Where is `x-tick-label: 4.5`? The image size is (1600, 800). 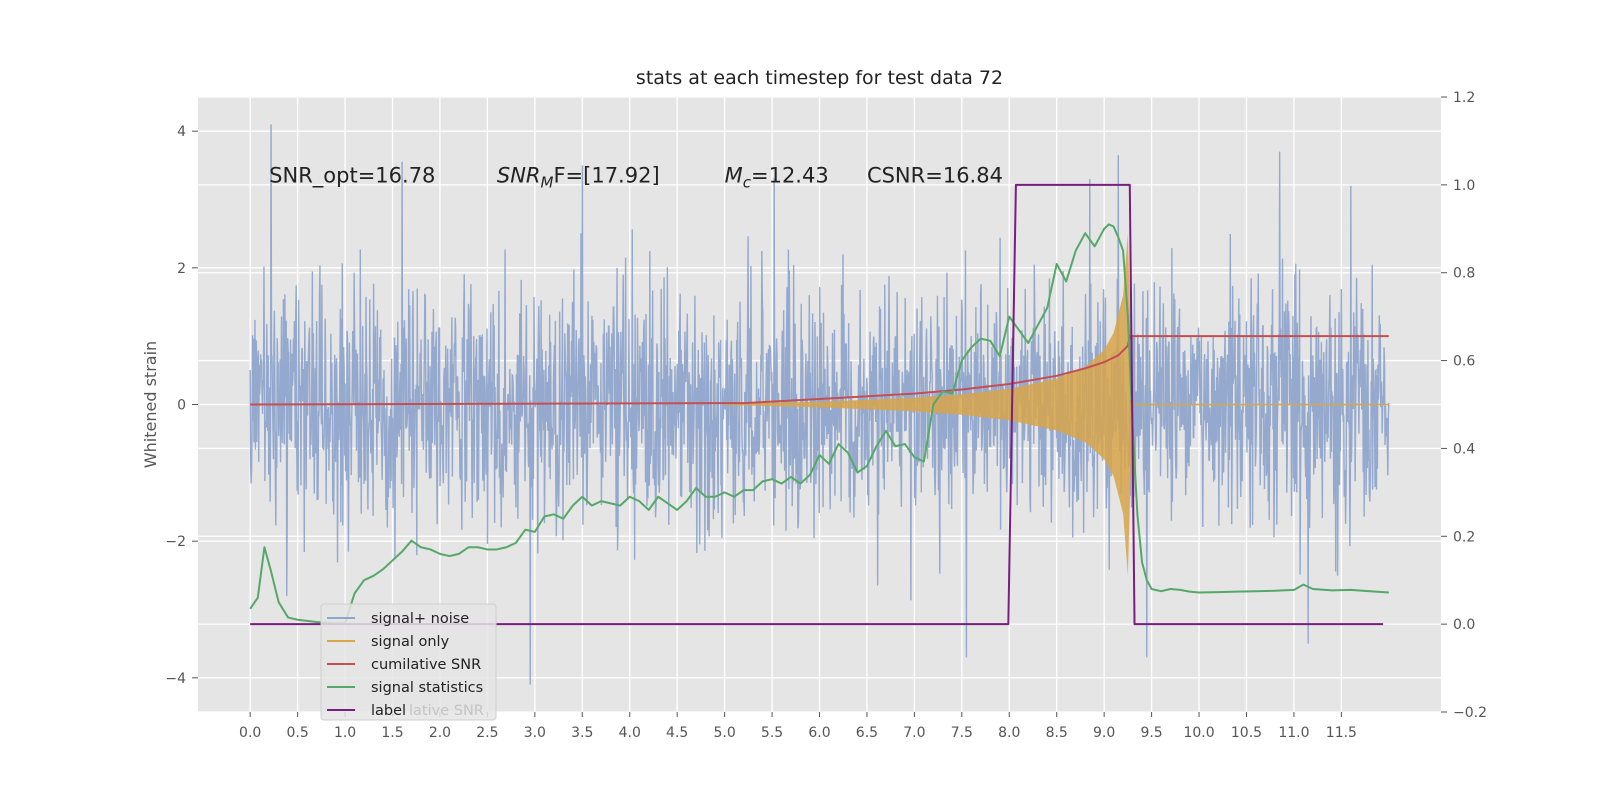 x-tick-label: 4.5 is located at coordinates (677, 733).